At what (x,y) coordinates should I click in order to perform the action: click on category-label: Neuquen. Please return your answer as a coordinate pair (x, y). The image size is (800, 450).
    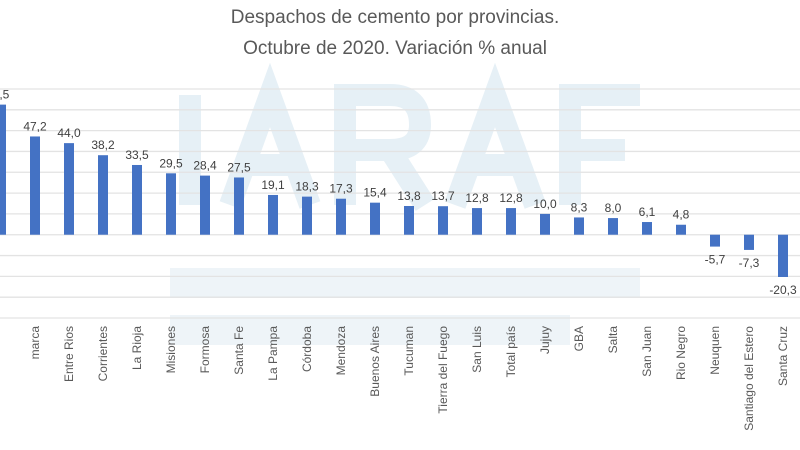
    Looking at the image, I should click on (715, 350).